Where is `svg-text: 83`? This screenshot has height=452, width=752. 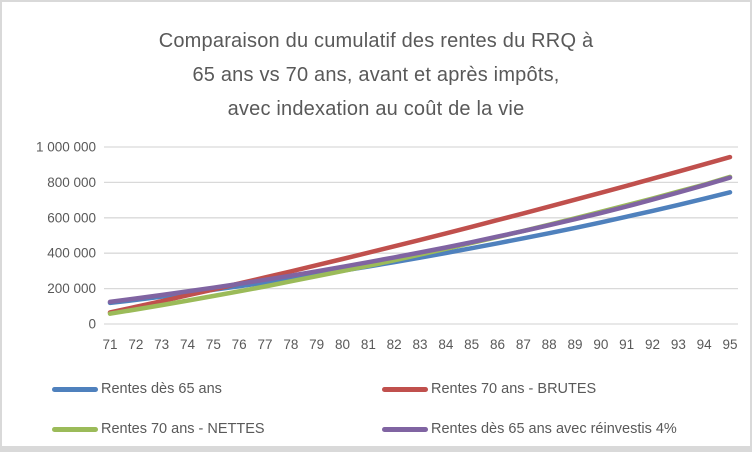 svg-text: 83 is located at coordinates (419, 344).